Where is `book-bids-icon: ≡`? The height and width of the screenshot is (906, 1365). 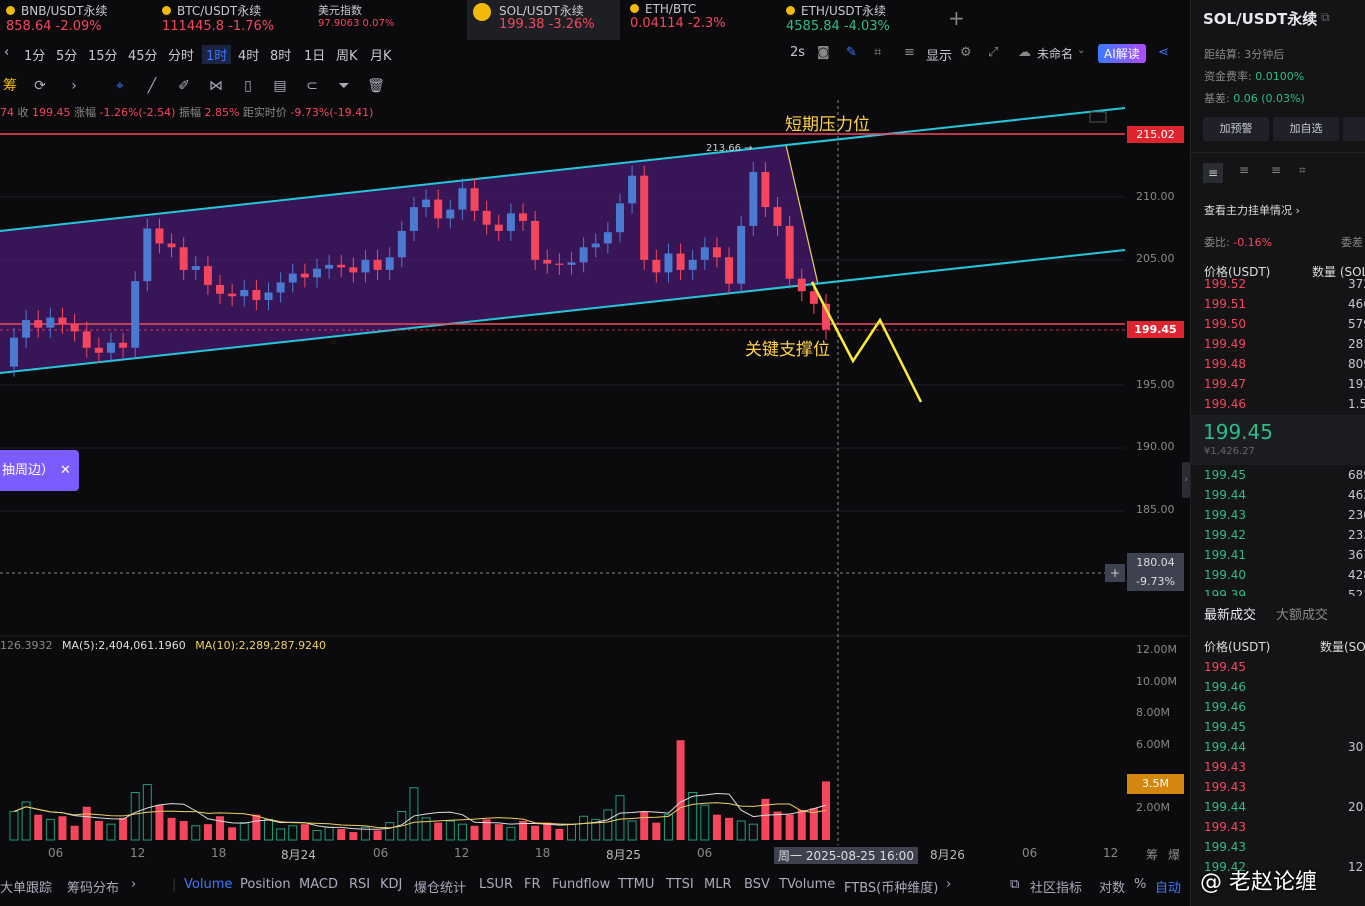
book-bids-icon: ≡ is located at coordinates (1244, 170).